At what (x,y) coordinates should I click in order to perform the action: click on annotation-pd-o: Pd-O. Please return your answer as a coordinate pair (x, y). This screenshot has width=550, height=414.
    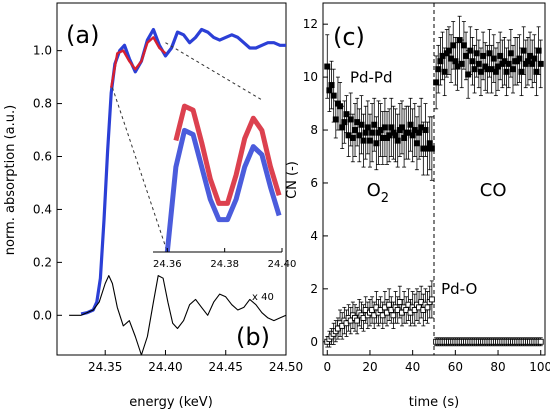
    Looking at the image, I should click on (459, 289).